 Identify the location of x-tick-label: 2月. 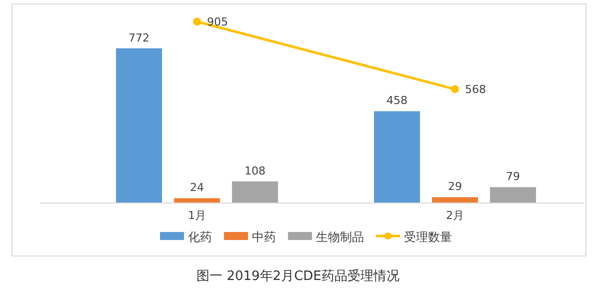
(455, 215).